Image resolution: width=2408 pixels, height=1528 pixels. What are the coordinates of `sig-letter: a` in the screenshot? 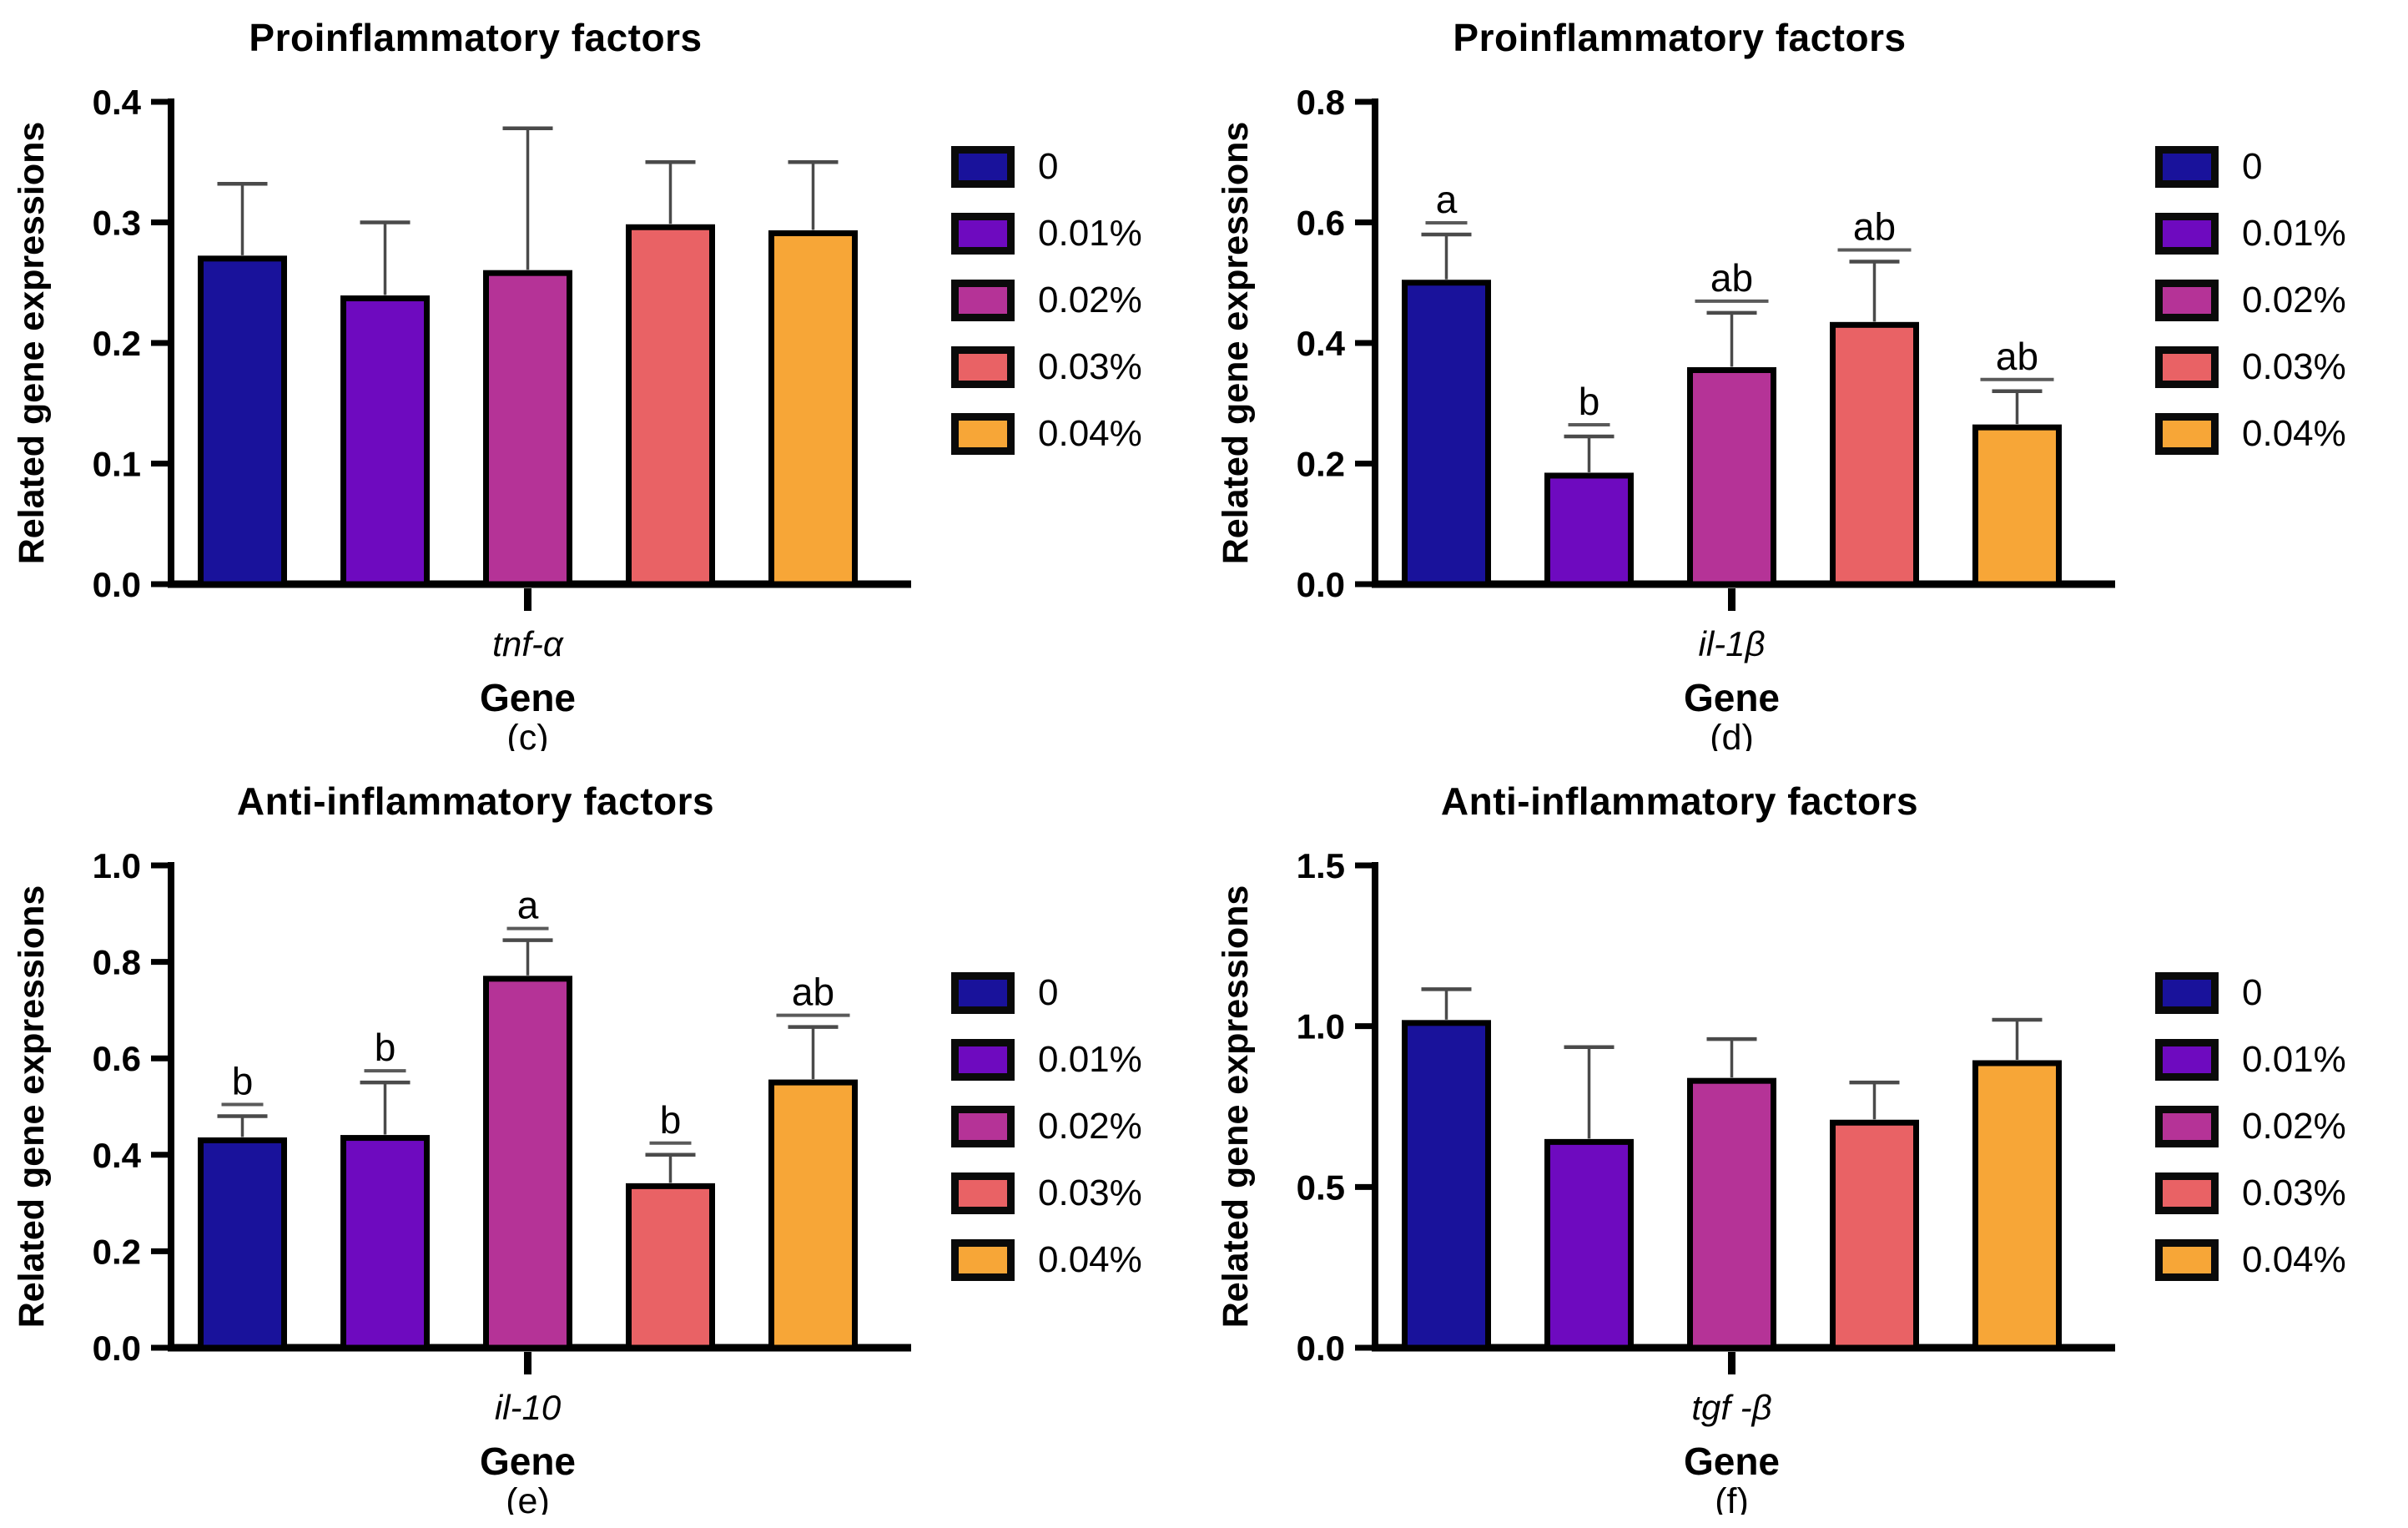 It's located at (528, 905).